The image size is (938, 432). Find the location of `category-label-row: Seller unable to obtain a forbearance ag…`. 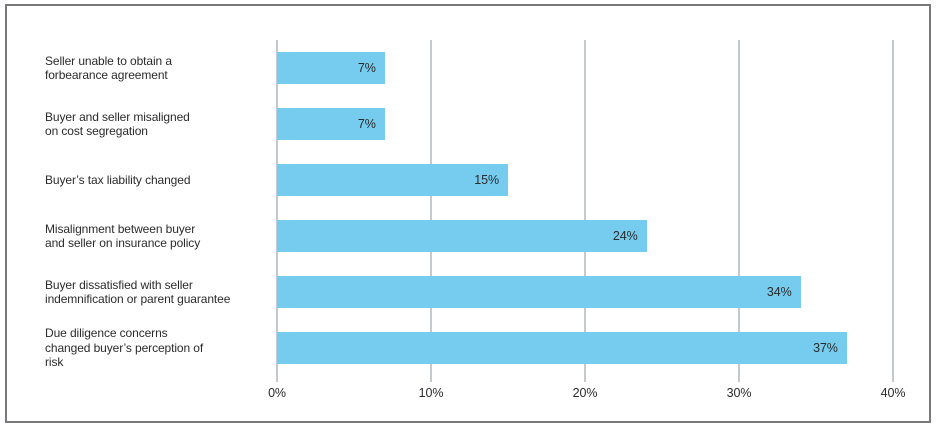

category-label-row: Seller unable to obtain a forbearance ag… is located at coordinates (156, 68).